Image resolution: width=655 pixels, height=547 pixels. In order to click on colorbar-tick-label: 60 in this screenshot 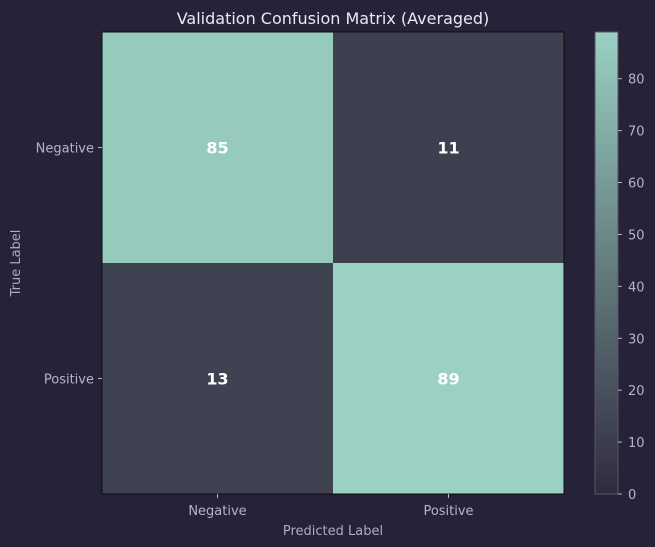, I will do `click(636, 184)`.